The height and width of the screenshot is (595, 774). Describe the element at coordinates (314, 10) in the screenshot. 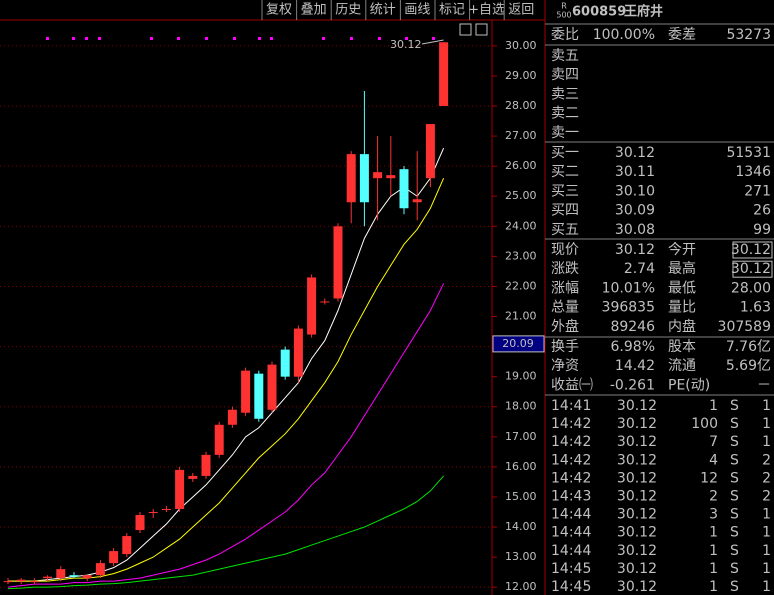

I see `toolbar-button: 叠加` at that location.